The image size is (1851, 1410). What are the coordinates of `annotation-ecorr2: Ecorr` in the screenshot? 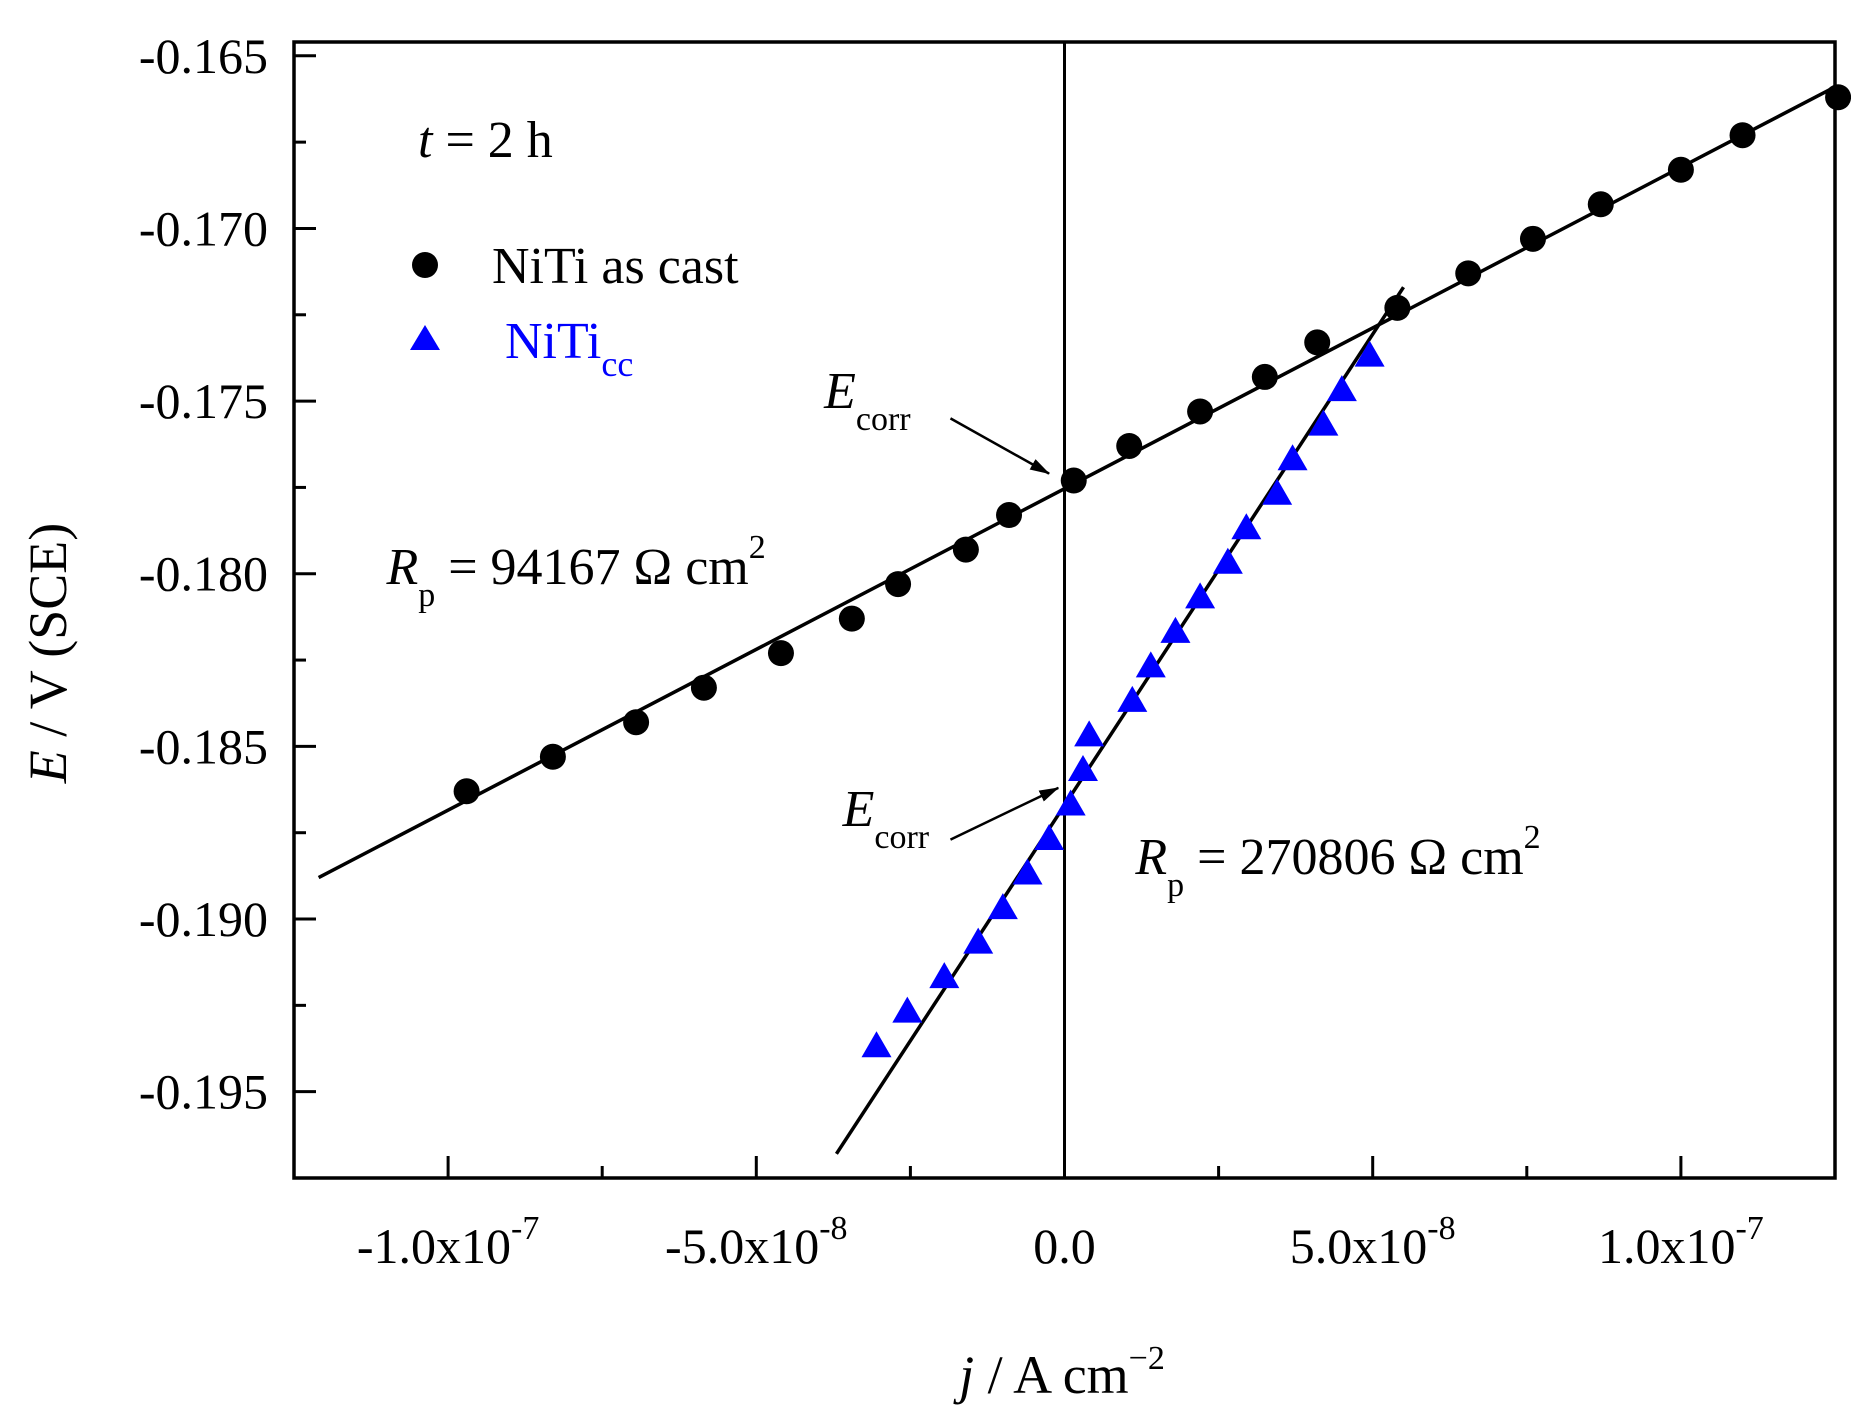 It's located at (886, 818).